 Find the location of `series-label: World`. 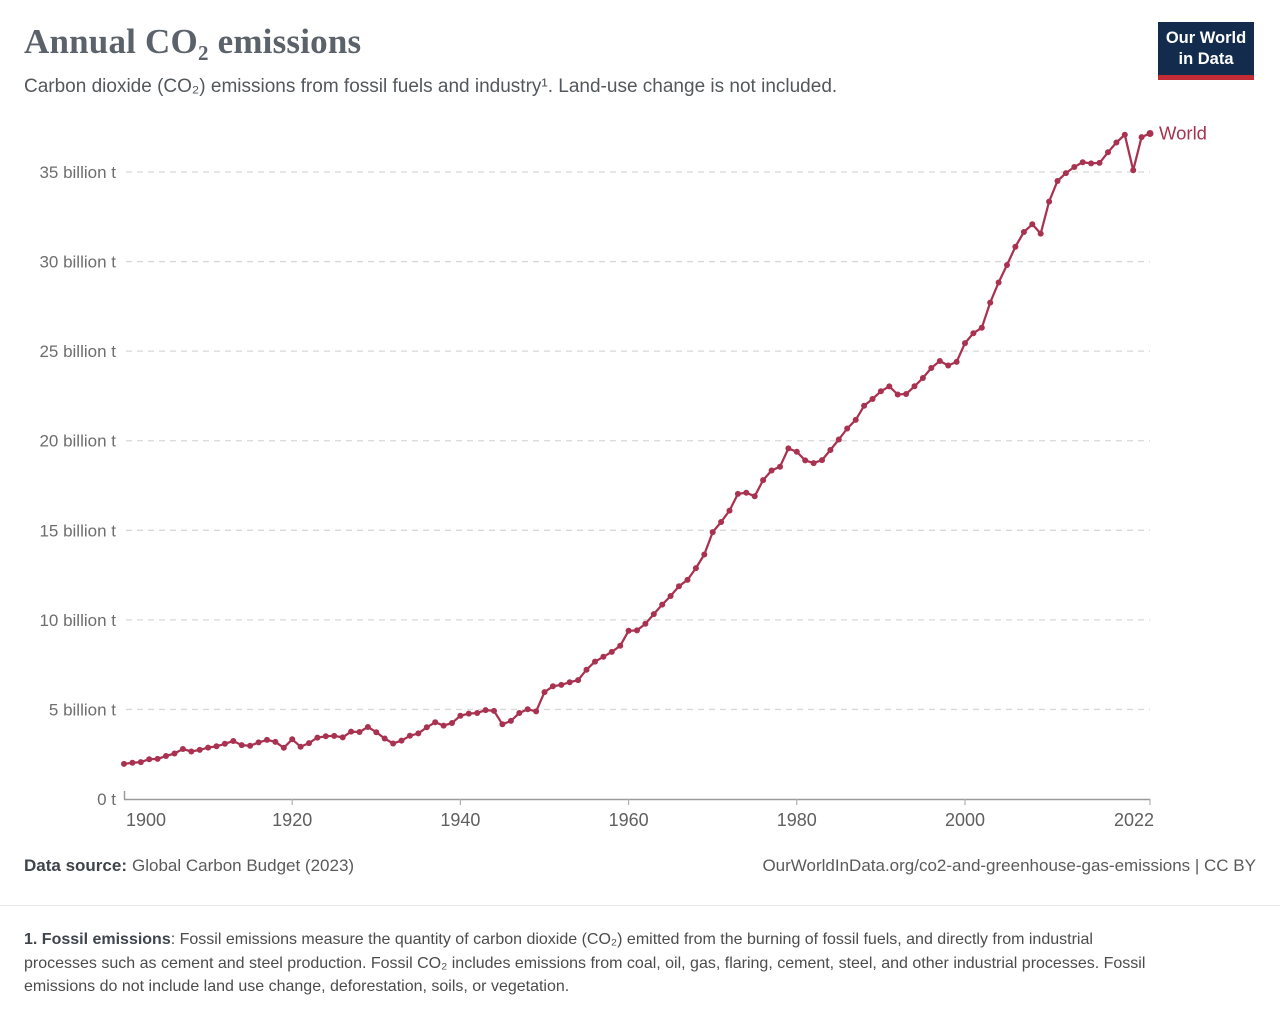

series-label: World is located at coordinates (1183, 132).